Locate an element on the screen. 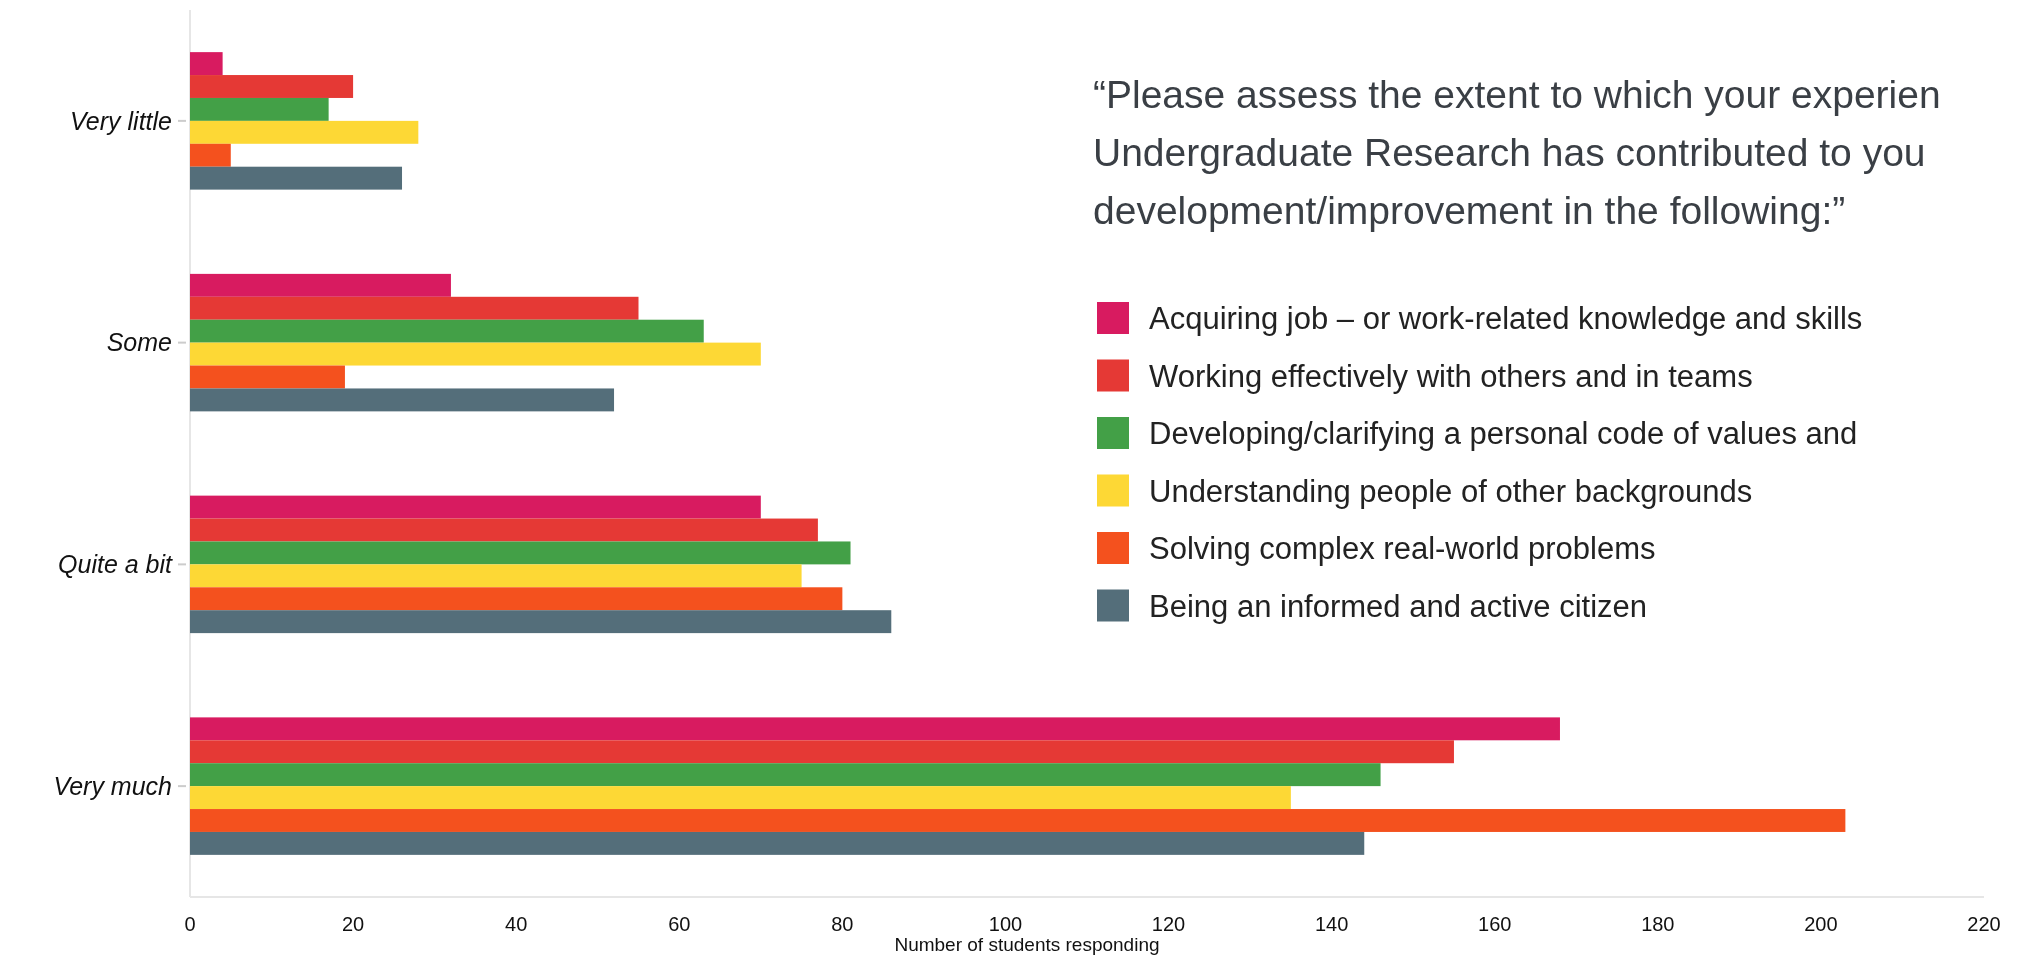  legend-label: Working effectively with others and in teams is located at coordinates (1451, 376).